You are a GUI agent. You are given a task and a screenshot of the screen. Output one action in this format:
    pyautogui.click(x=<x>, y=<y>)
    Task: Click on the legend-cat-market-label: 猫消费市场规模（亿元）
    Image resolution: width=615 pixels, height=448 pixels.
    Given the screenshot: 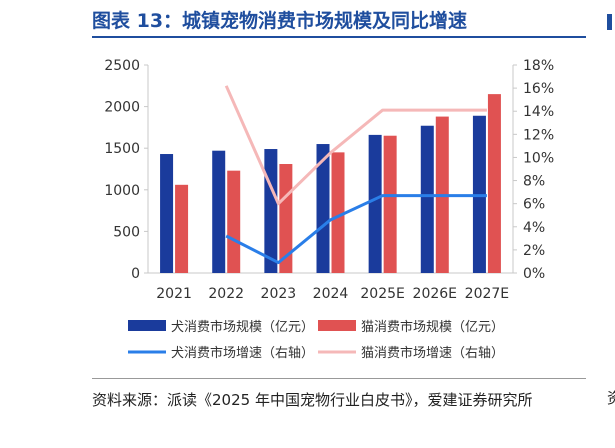 What is the action you would take?
    pyautogui.click(x=432, y=327)
    